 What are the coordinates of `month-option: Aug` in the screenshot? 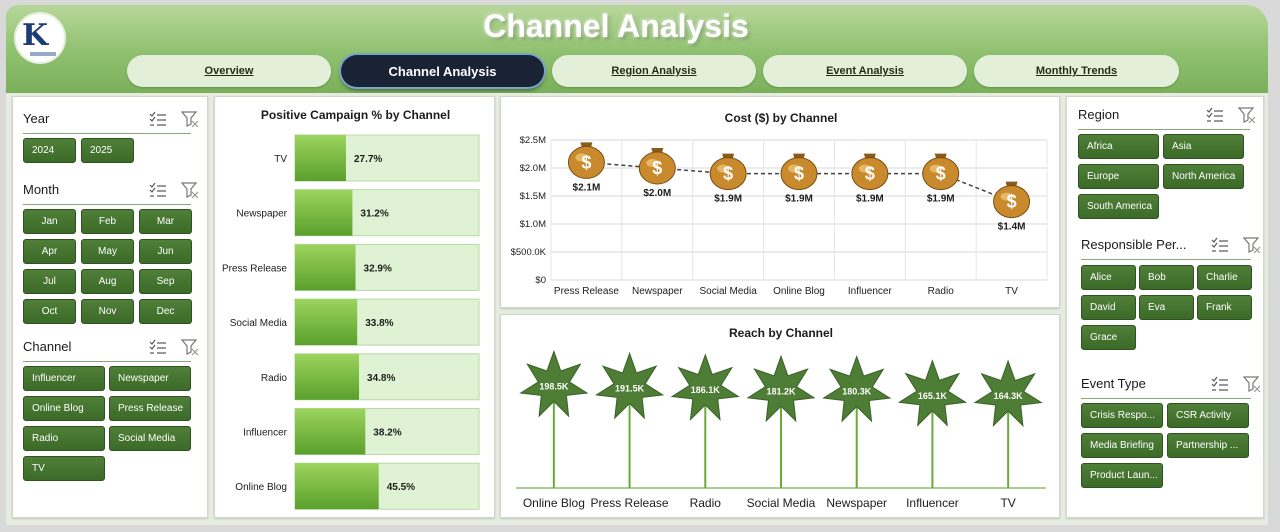 It's located at (107, 281).